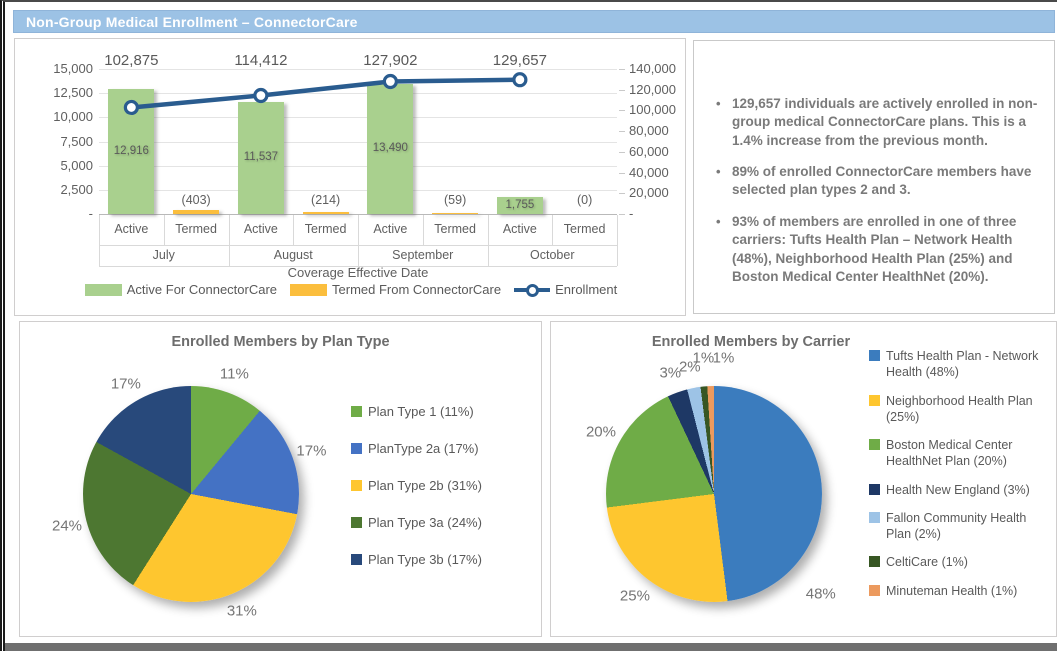 The image size is (1057, 651). I want to click on pie-slice-label: 24%, so click(67, 526).